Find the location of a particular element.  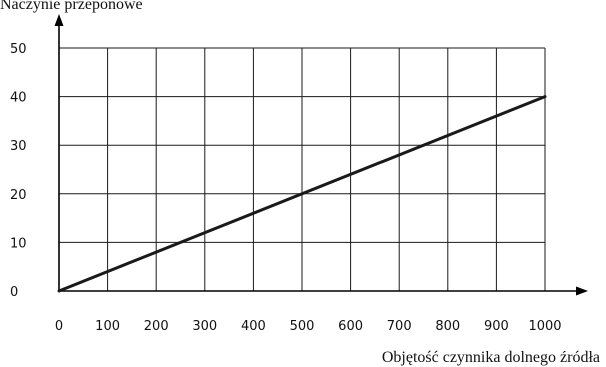

x-tick-label-1000: 1000 is located at coordinates (544, 326).